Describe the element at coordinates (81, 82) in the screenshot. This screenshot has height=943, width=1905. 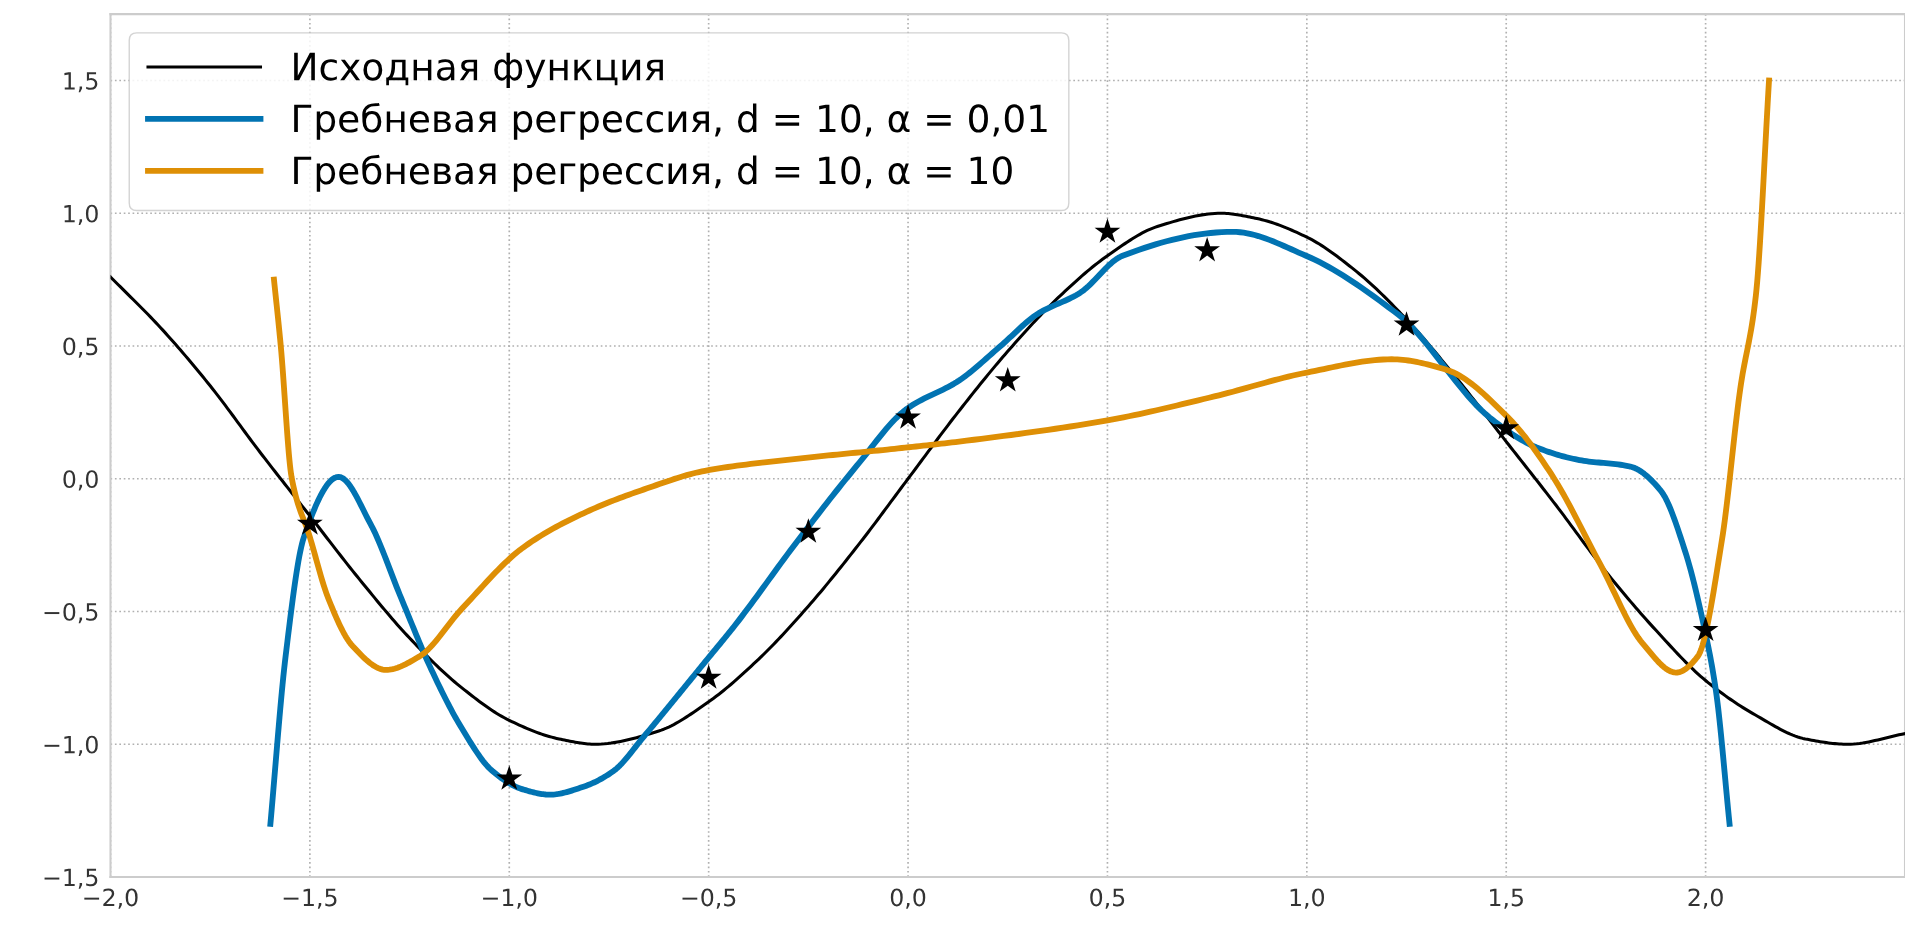
I see `y-tick-label: 1,5` at that location.